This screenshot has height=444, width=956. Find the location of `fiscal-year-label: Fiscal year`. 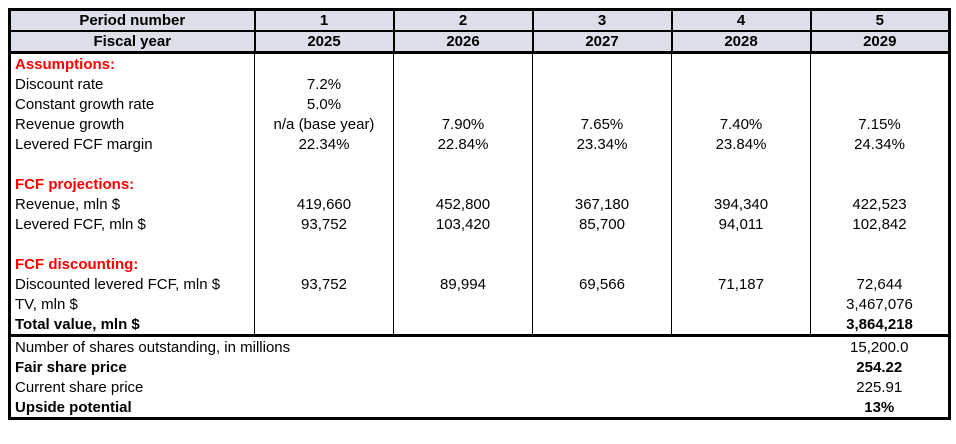

fiscal-year-label: Fiscal year is located at coordinates (132, 42).